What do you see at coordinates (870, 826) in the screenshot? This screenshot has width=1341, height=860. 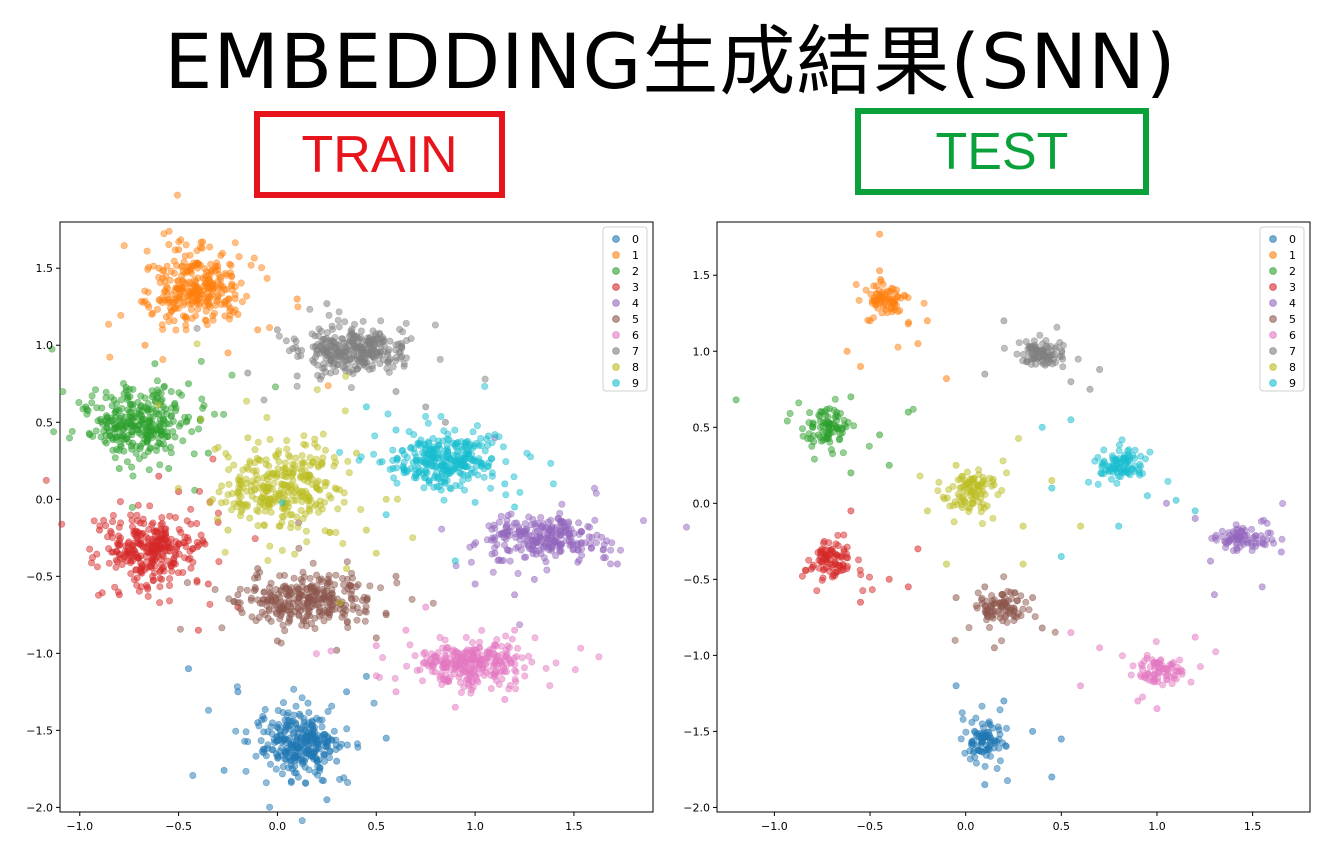 I see `x-tick-label: −0.5` at bounding box center [870, 826].